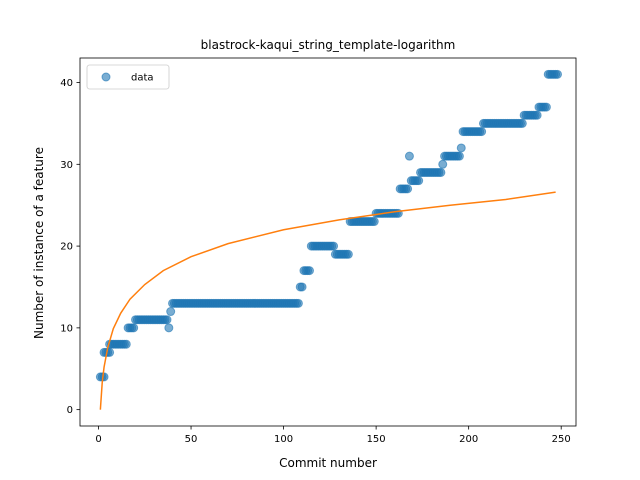 The height and width of the screenshot is (480, 640). I want to click on x-tick-label: 250, so click(561, 439).